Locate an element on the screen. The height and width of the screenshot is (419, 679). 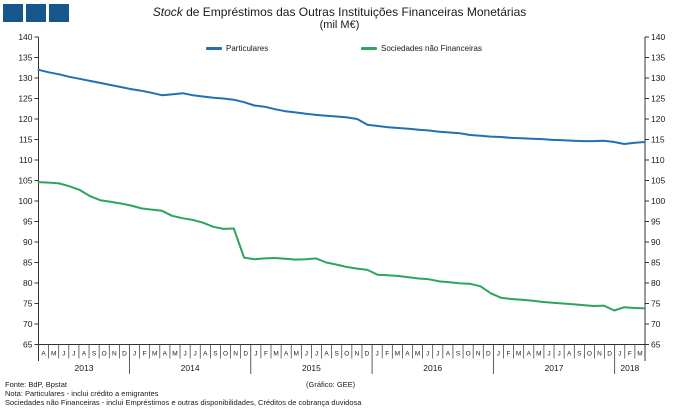
y-axis-label-right: 65 is located at coordinates (656, 345).